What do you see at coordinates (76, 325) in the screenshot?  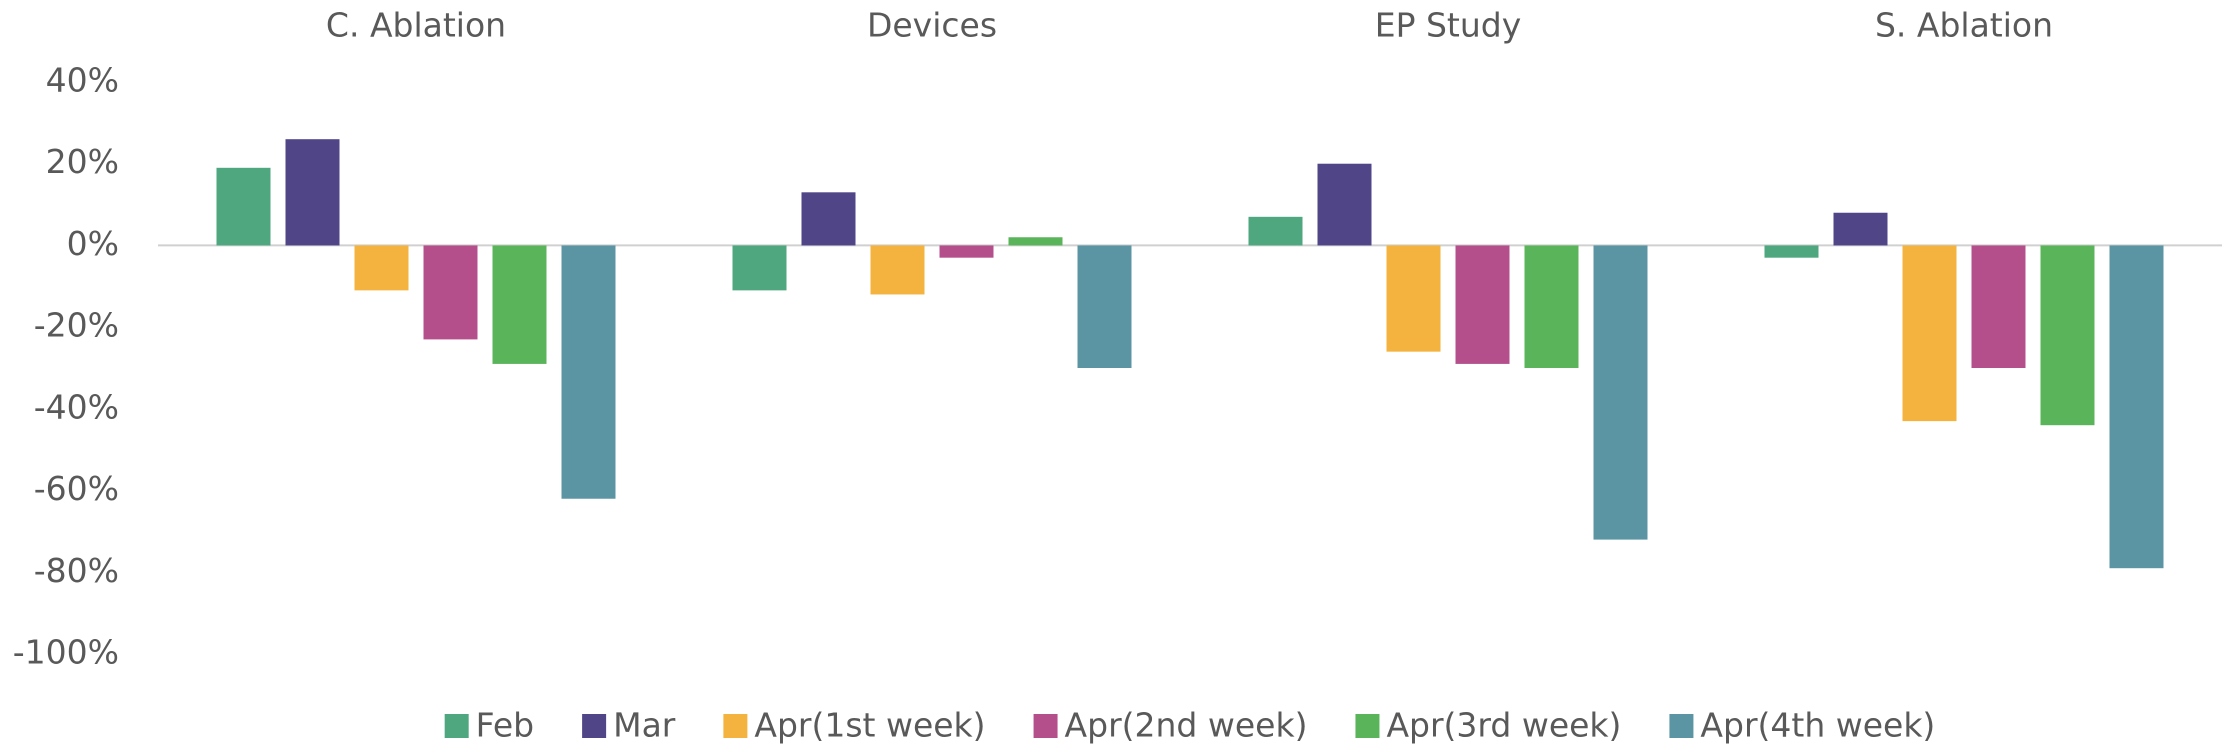 I see `y-tick-label: -20%` at bounding box center [76, 325].